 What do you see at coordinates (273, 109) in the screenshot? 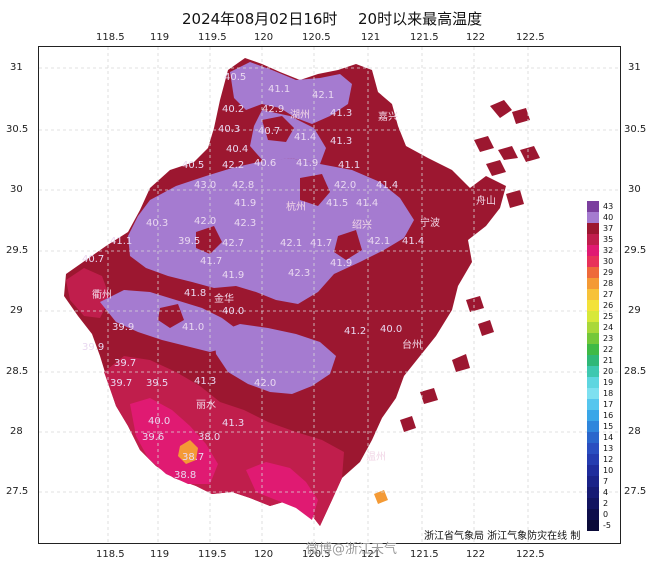
I see `station-value: 42.9` at bounding box center [273, 109].